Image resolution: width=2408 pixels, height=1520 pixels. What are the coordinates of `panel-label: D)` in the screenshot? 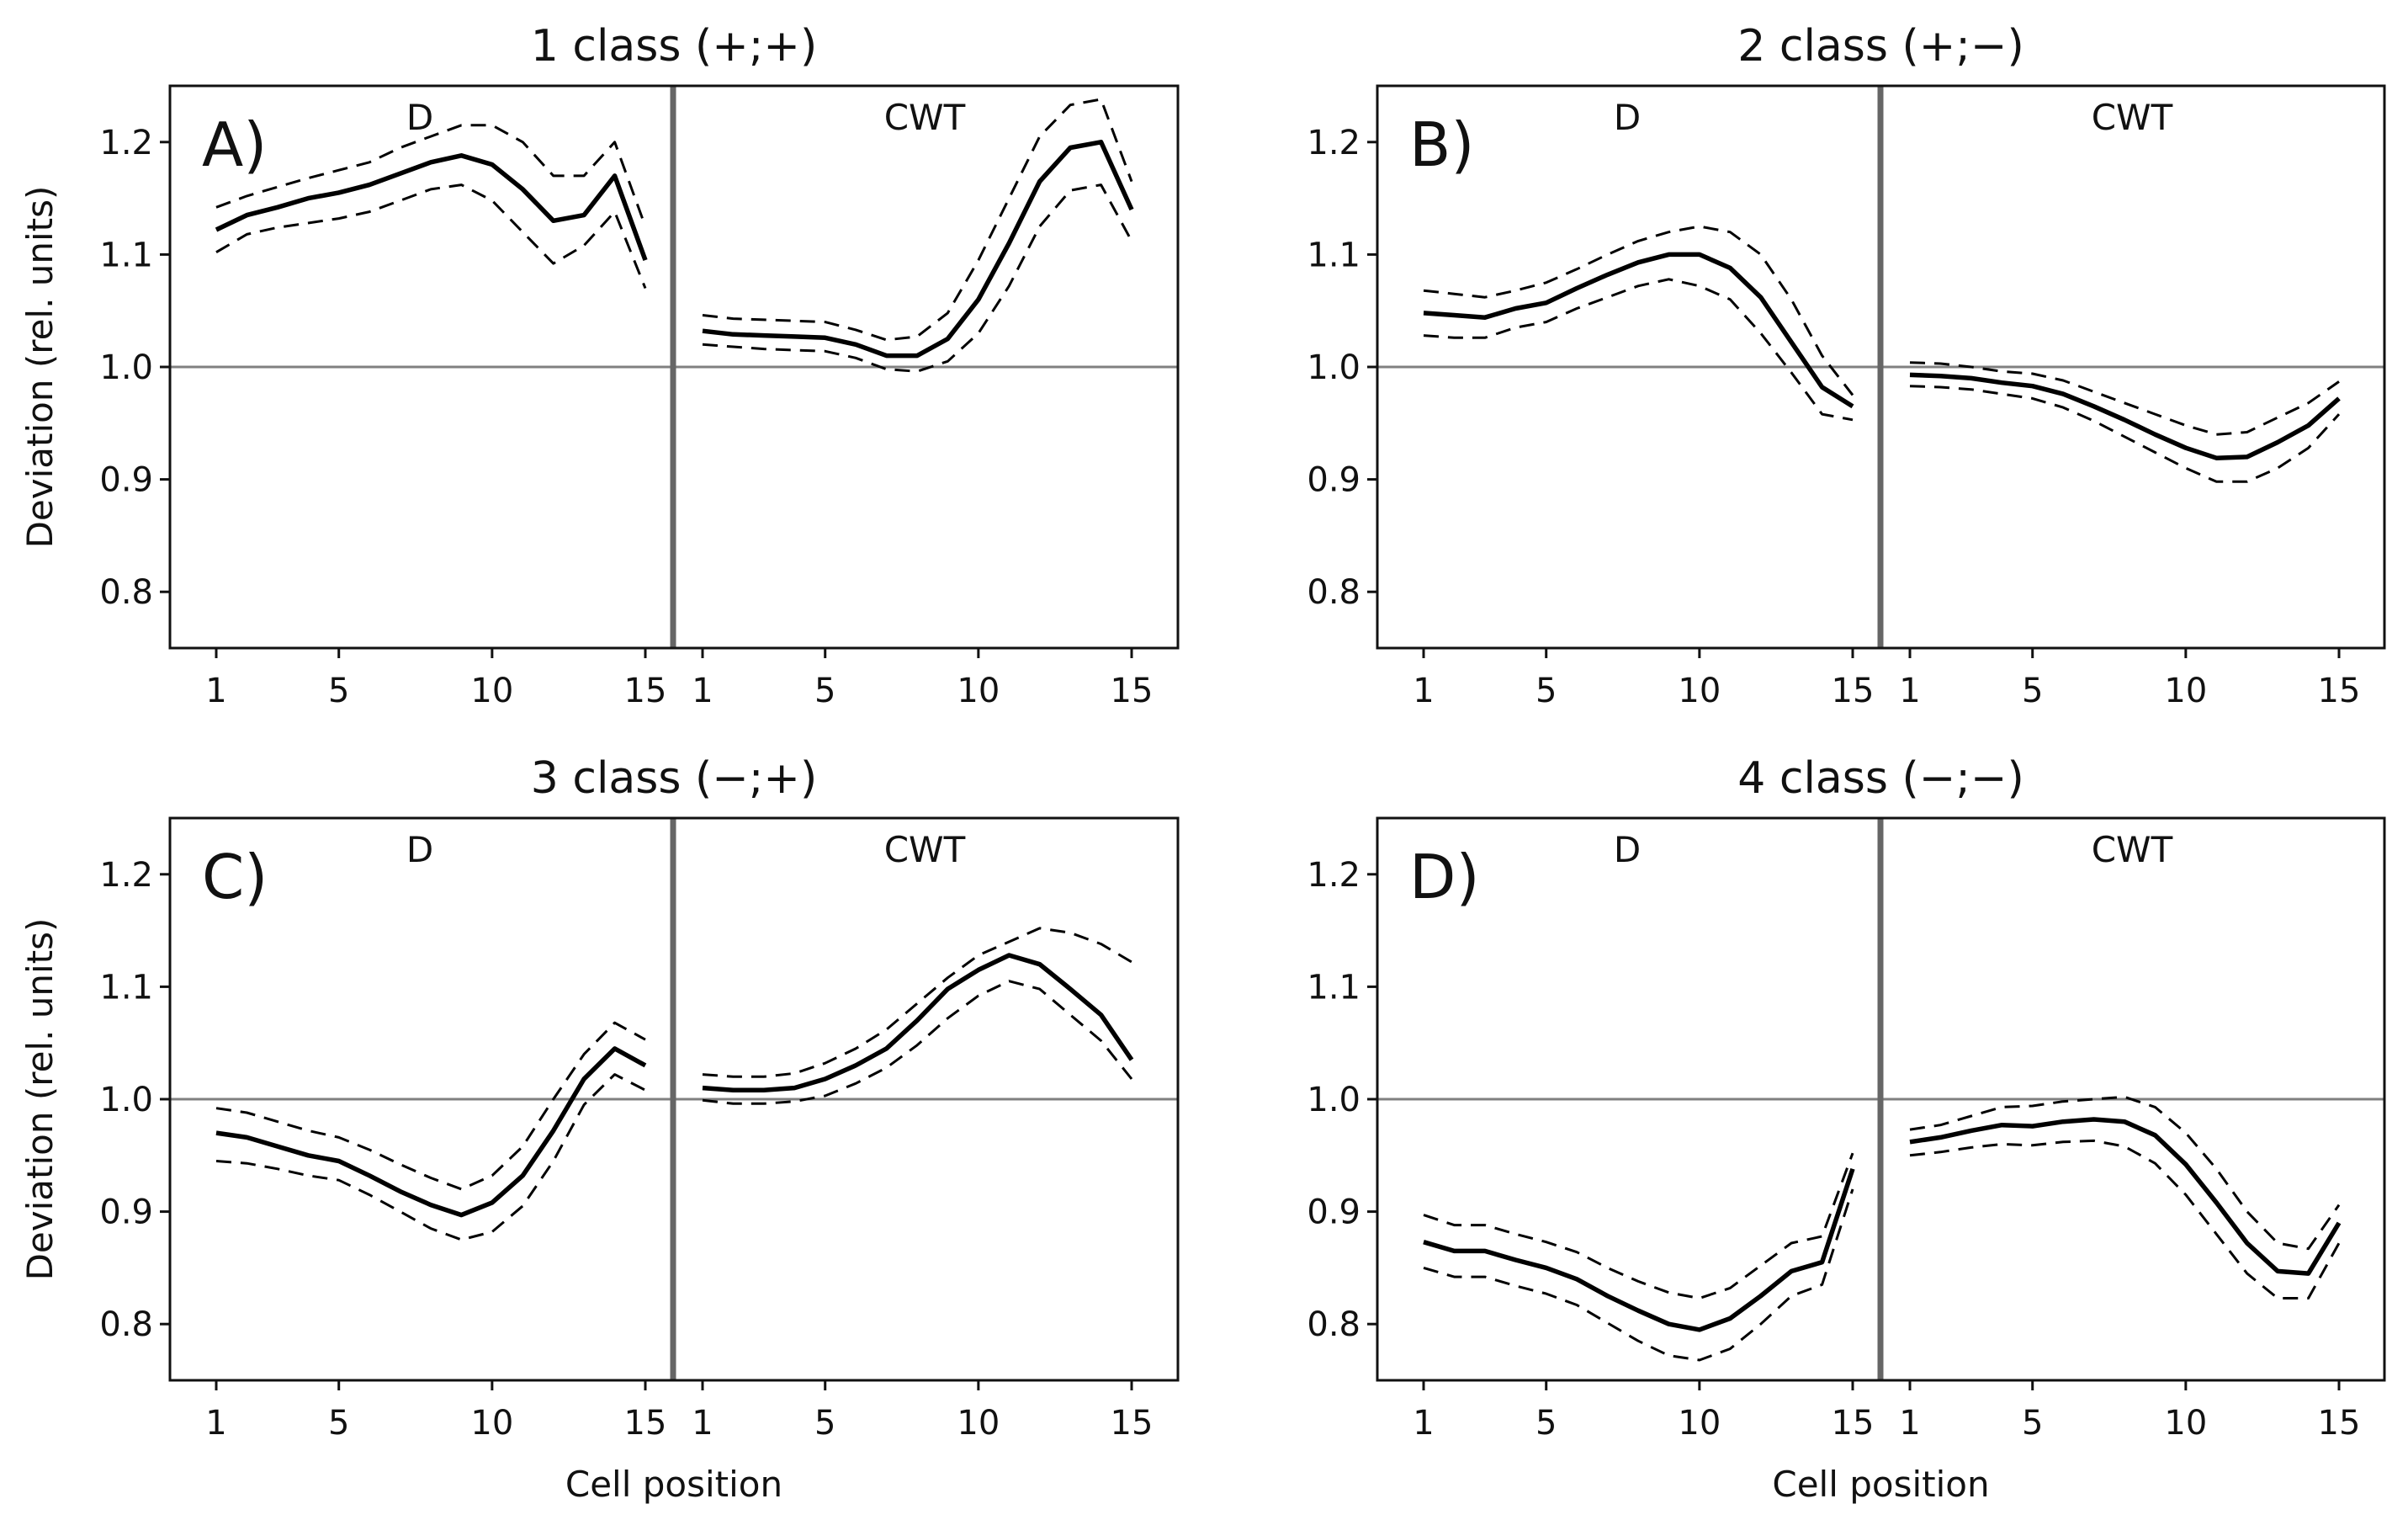 It's located at (1444, 877).